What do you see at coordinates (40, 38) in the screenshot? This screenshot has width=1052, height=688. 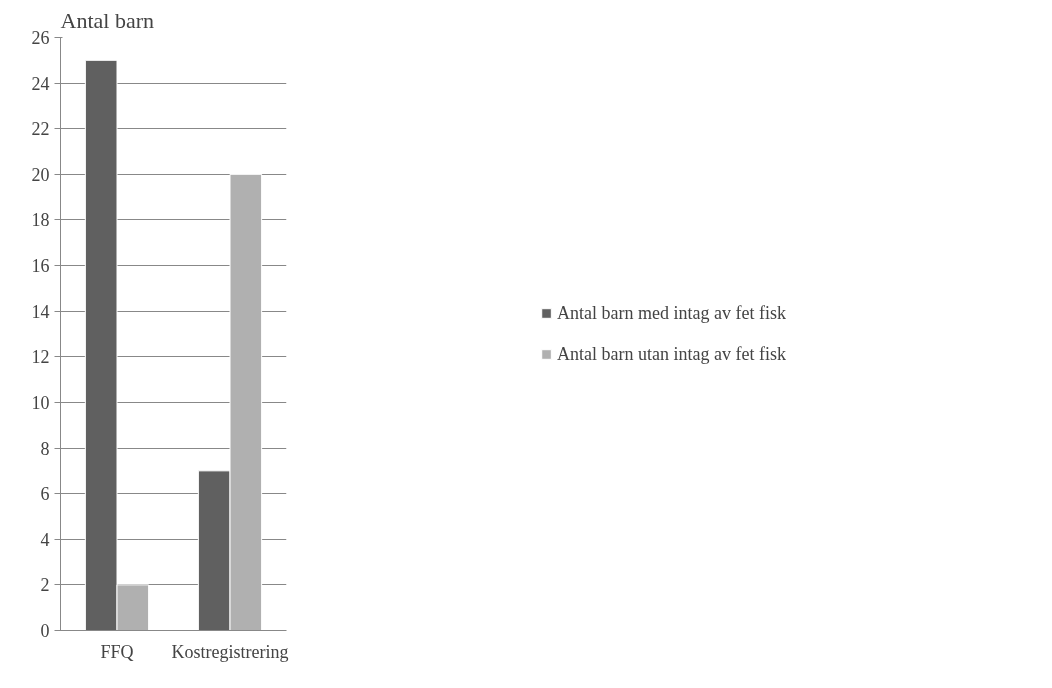 I see `y-tick-label: 26` at bounding box center [40, 38].